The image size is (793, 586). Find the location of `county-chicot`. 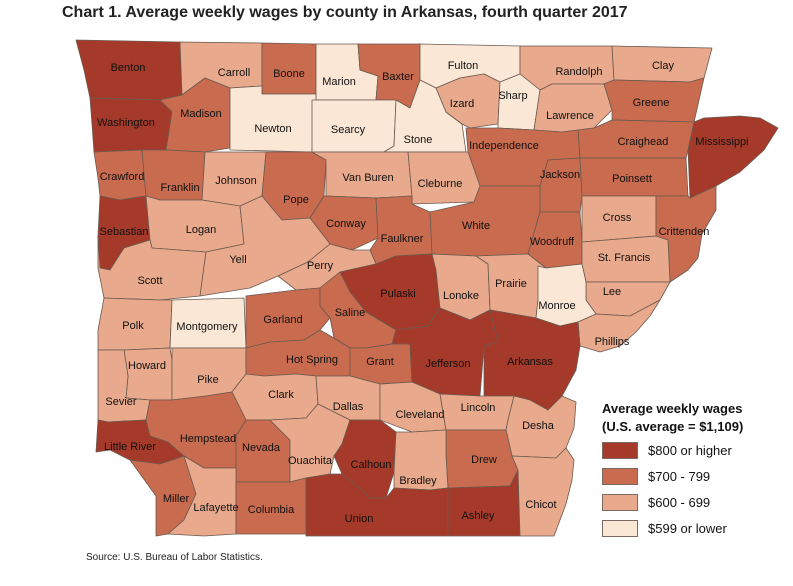

county-chicot is located at coordinates (543, 492).